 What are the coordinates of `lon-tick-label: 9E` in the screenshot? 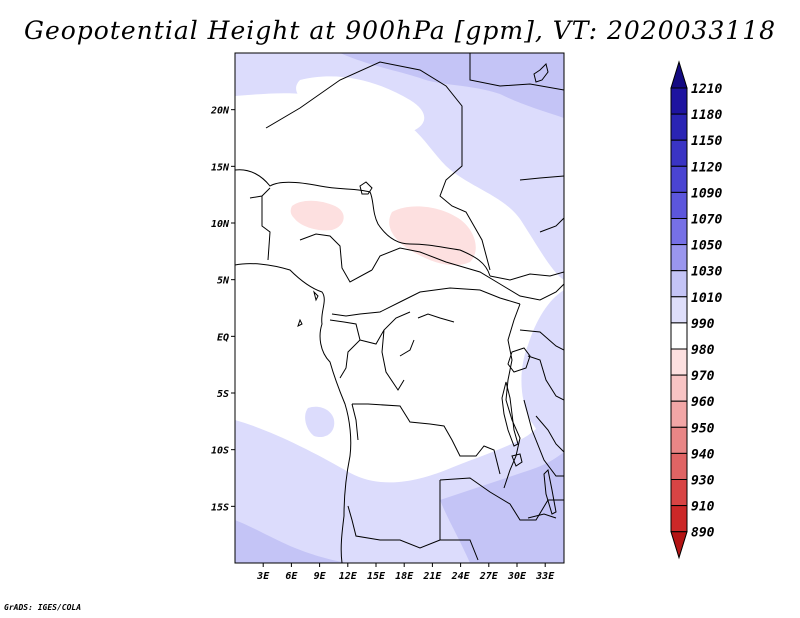 It's located at (320, 576).